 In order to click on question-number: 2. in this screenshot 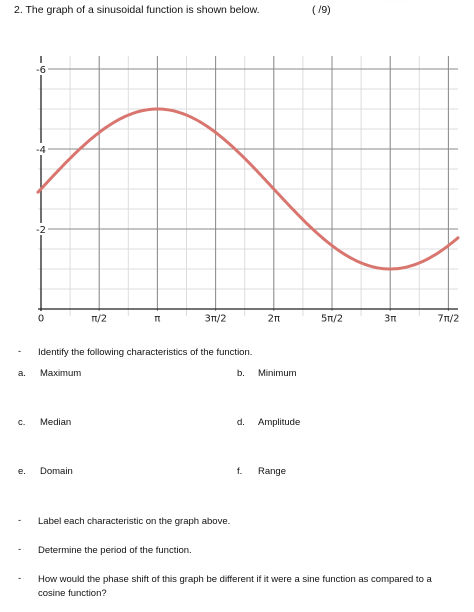, I will do `click(18, 10)`.